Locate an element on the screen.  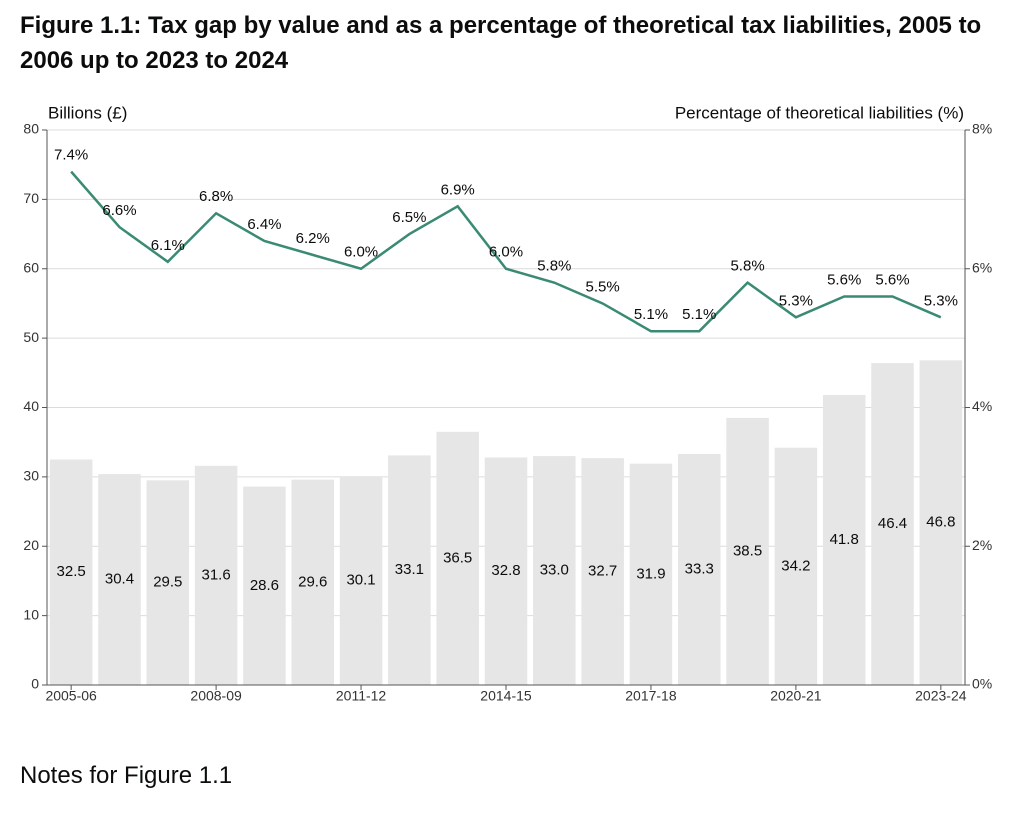
line-value-label: 6.2% is located at coordinates (313, 238).